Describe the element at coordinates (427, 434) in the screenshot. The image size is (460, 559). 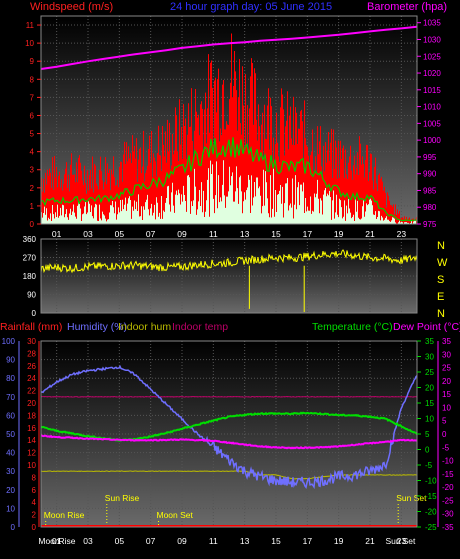
I see `temperature-tick-label: 5` at that location.